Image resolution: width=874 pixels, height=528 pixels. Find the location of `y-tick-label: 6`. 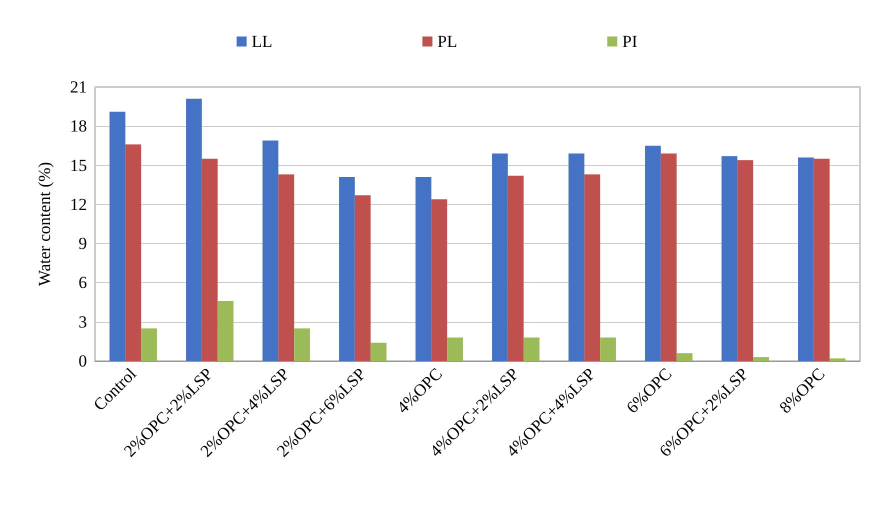

y-tick-label: 6 is located at coordinates (82, 282).